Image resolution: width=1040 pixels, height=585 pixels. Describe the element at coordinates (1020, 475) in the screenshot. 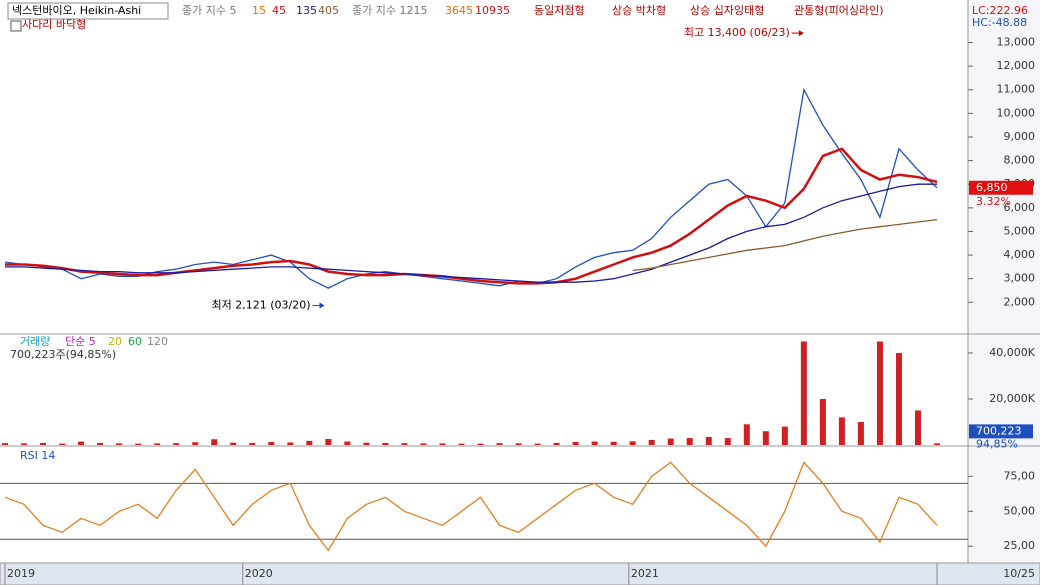

I see `y-tick-label: 75,00` at that location.